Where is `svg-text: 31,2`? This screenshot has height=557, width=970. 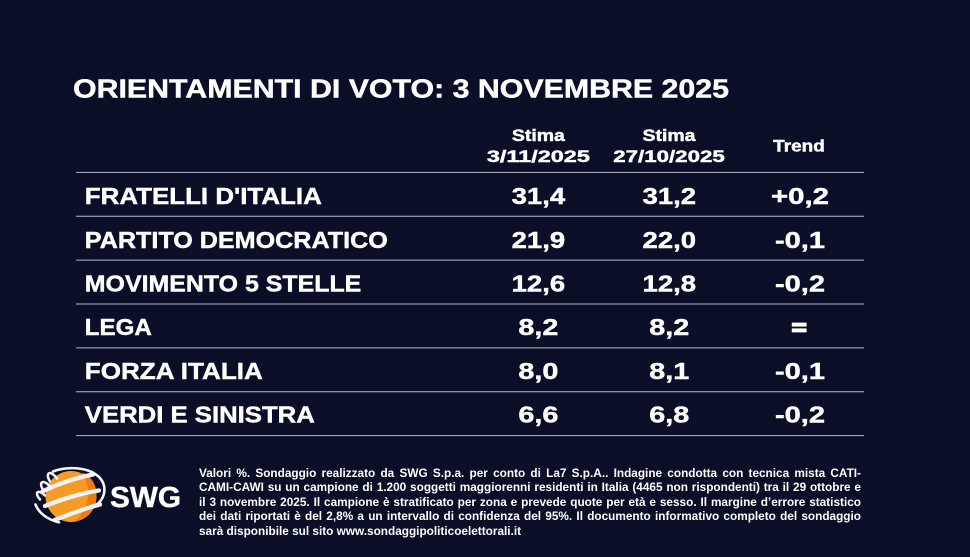
svg-text: 31,2 is located at coordinates (670, 196).